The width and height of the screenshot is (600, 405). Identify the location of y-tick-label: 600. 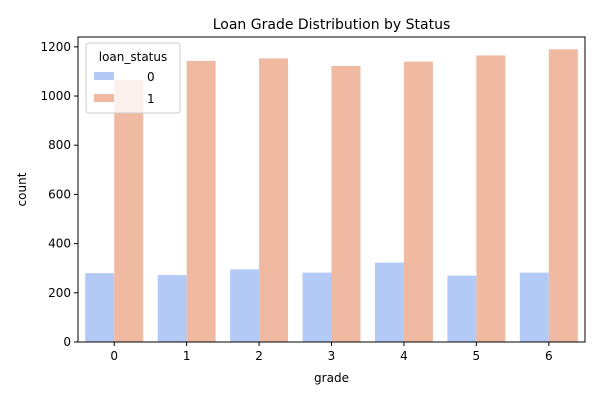
(59, 194).